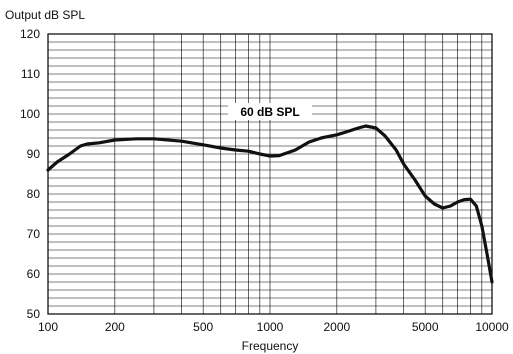  I want to click on x-tick-label: 200, so click(115, 327).